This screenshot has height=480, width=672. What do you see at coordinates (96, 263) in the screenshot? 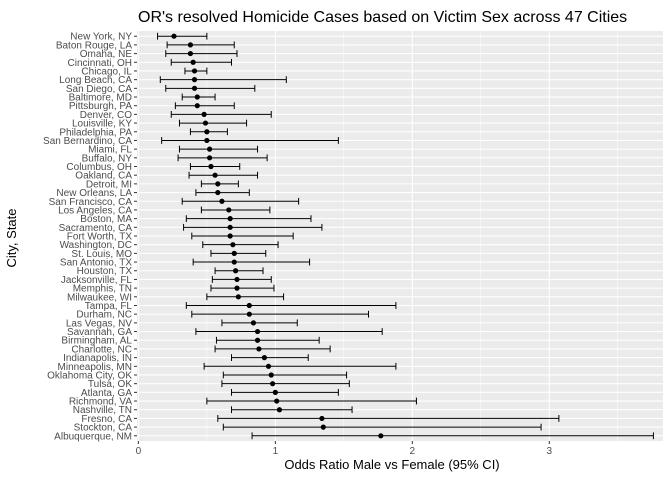
I see `y-tick-label: San Antonio, TX` at bounding box center [96, 263].